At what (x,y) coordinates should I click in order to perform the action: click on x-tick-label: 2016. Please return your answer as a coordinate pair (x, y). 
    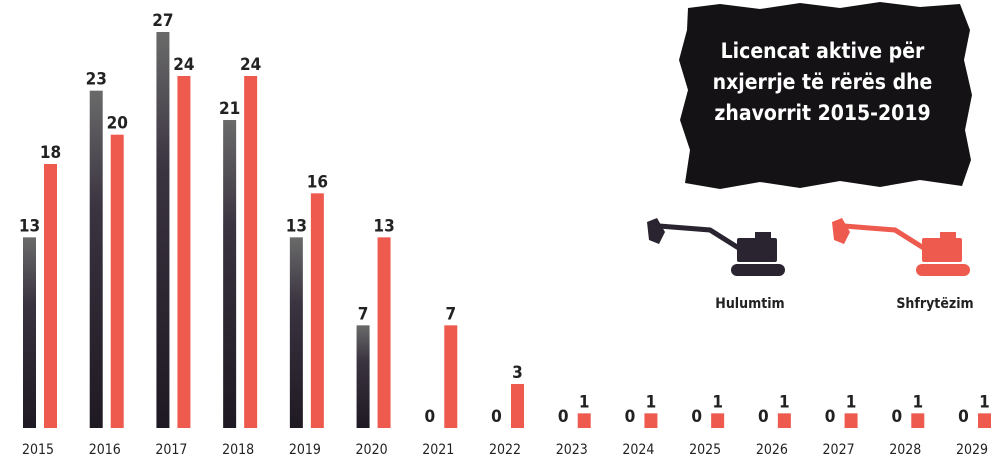
    Looking at the image, I should click on (105, 450).